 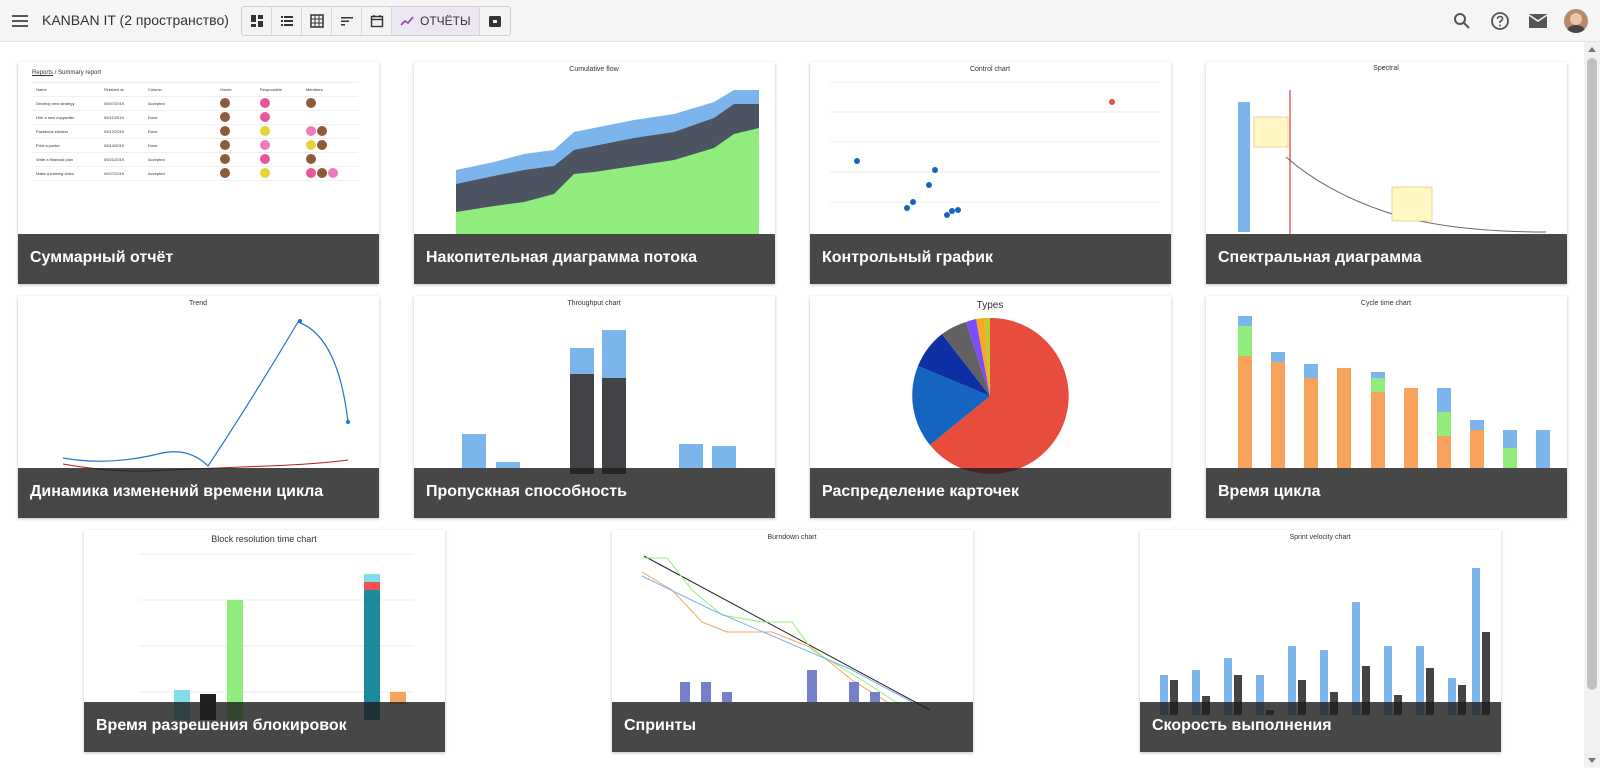 I want to click on chart-title: Burndown chart, so click(x=791, y=537).